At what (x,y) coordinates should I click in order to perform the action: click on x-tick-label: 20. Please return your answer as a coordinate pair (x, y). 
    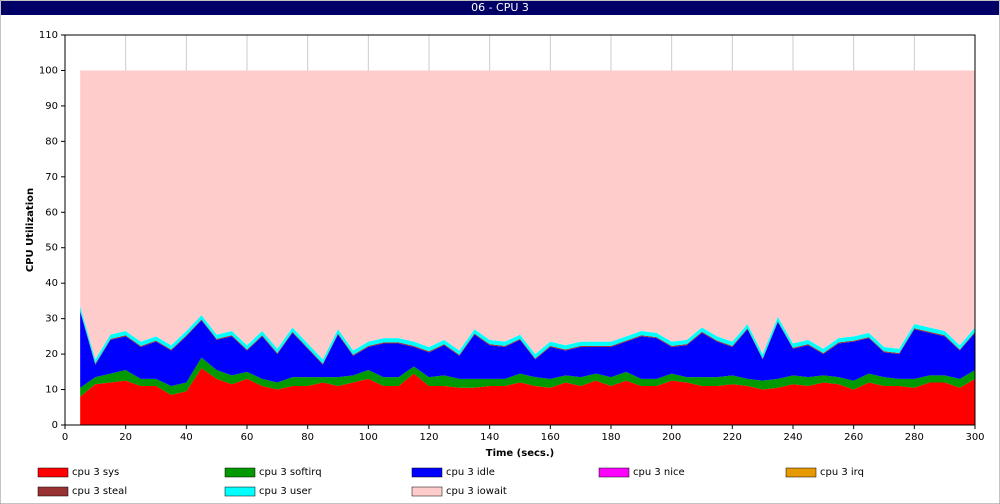
    Looking at the image, I should click on (125, 437).